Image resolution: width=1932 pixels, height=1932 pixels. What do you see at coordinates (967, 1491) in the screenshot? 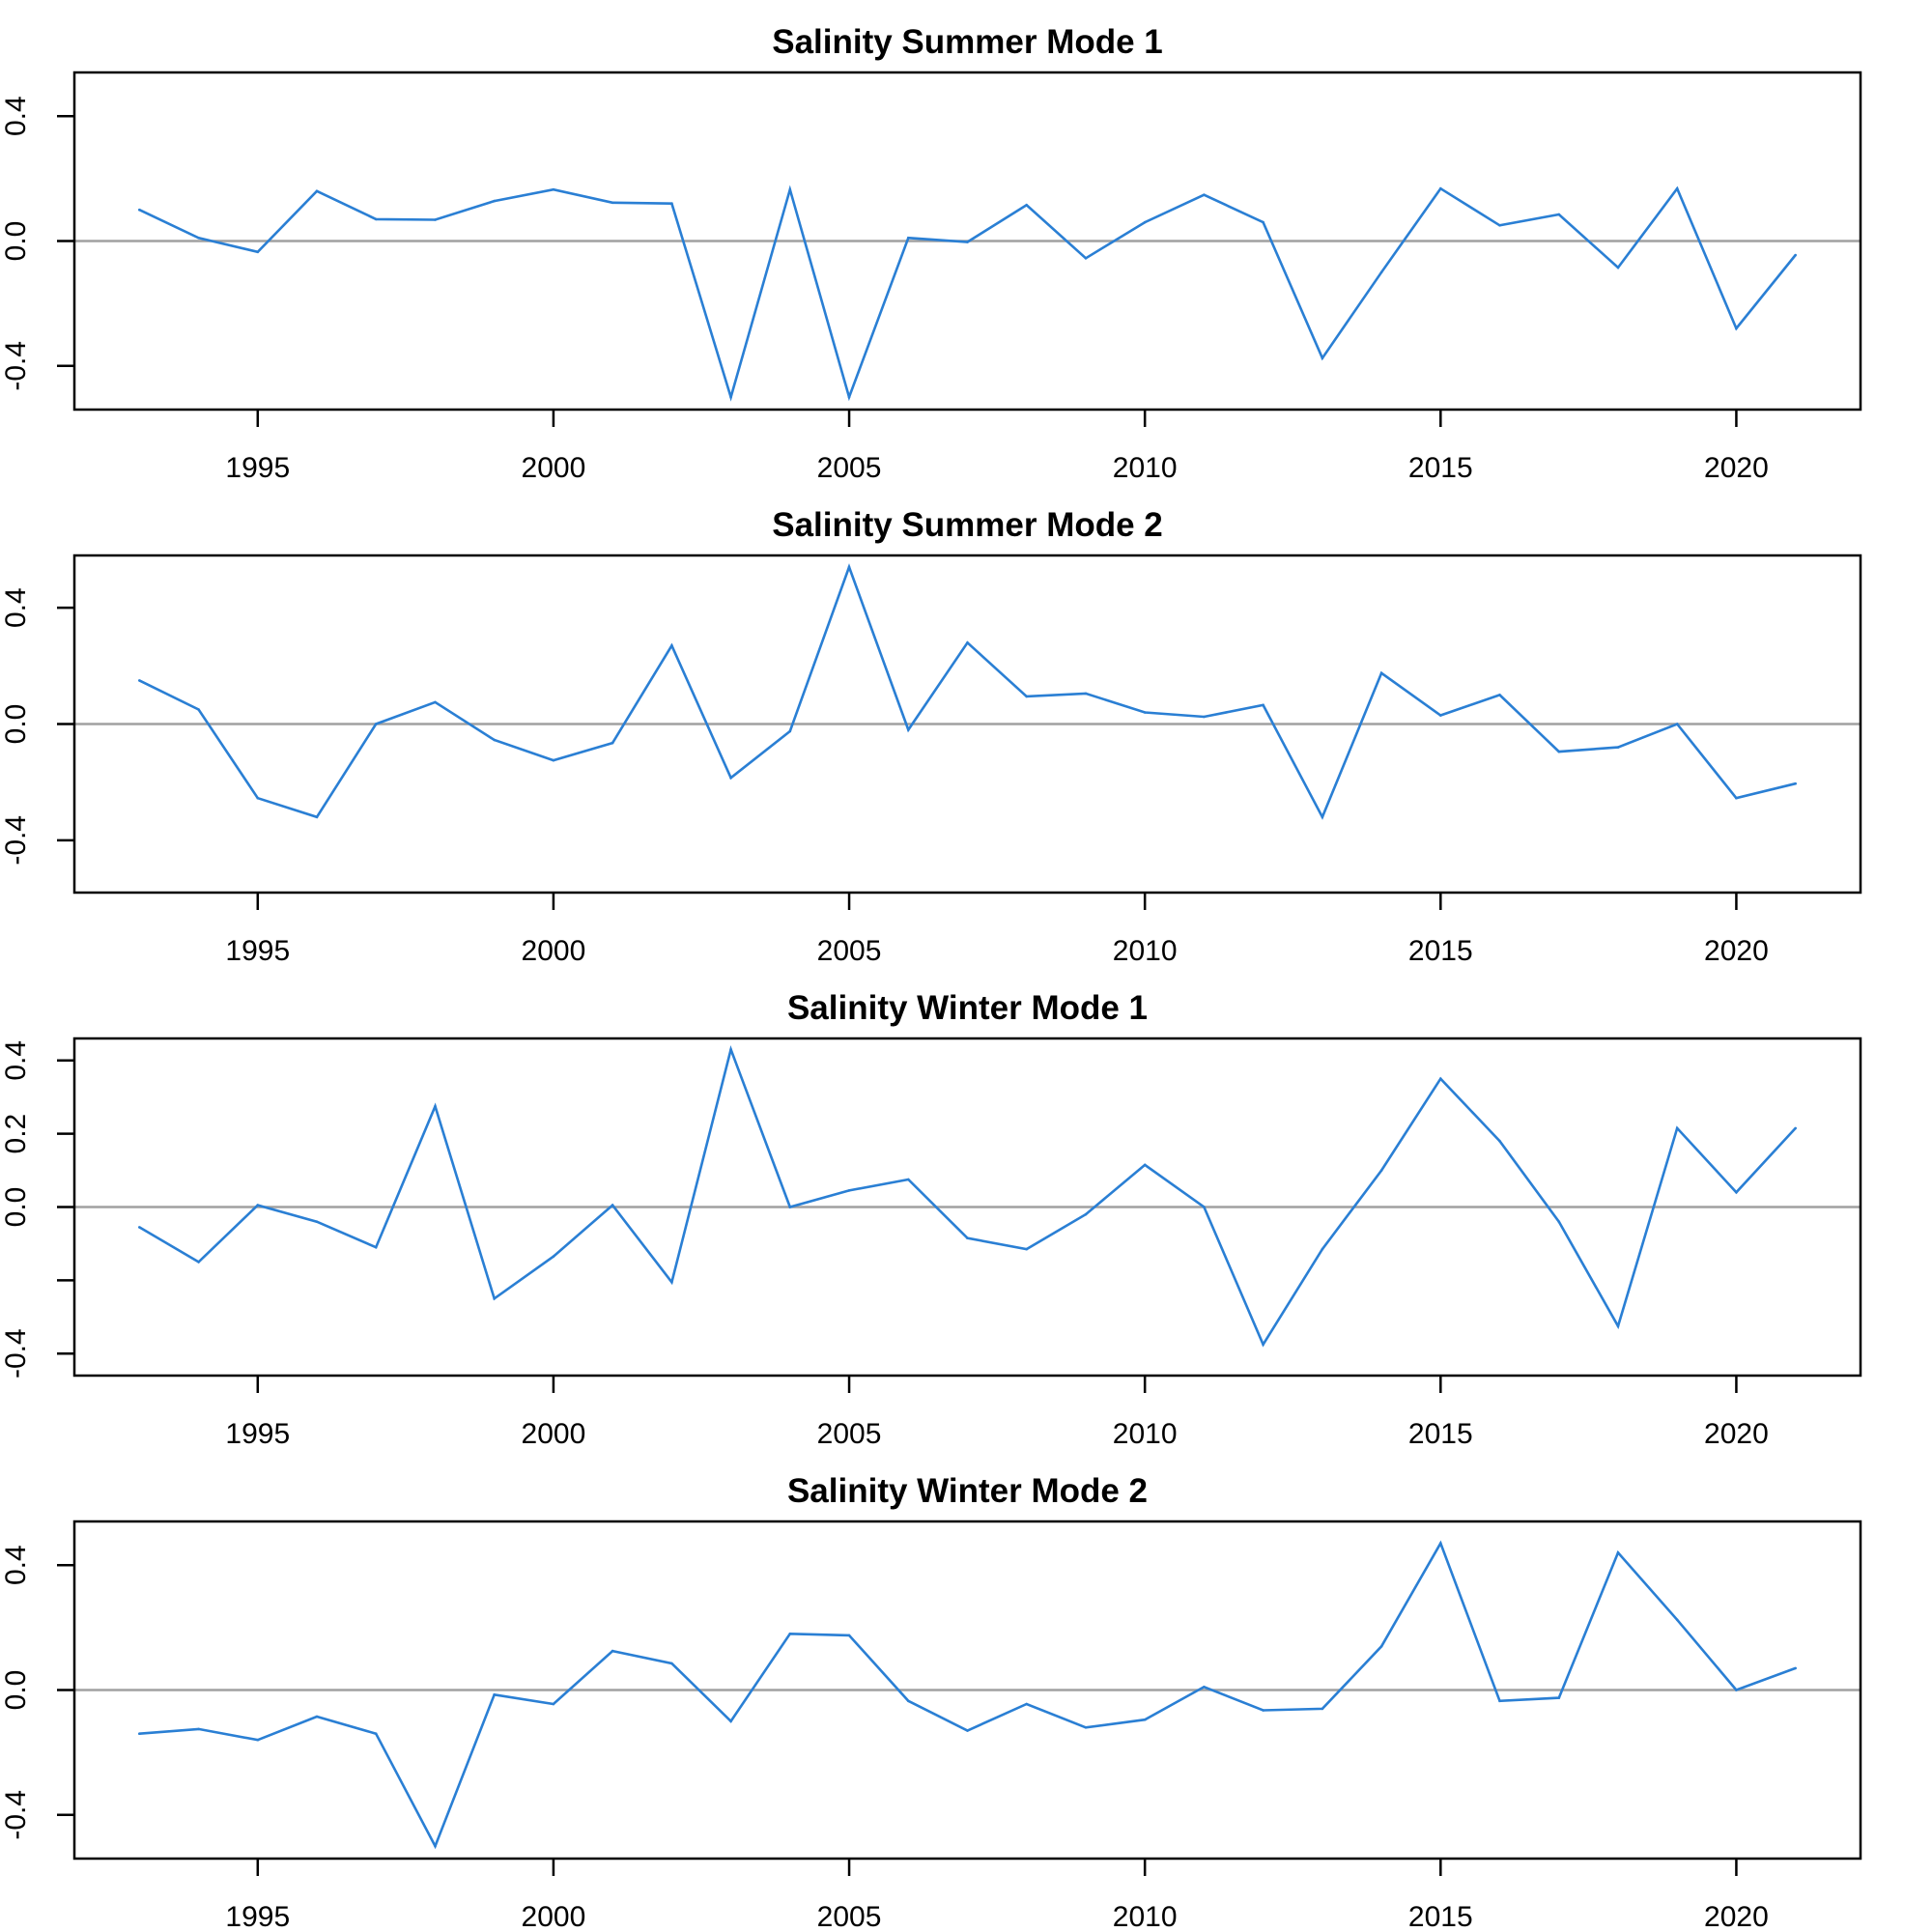
I see `chart-title: Salinity Winter Mode 2` at bounding box center [967, 1491].